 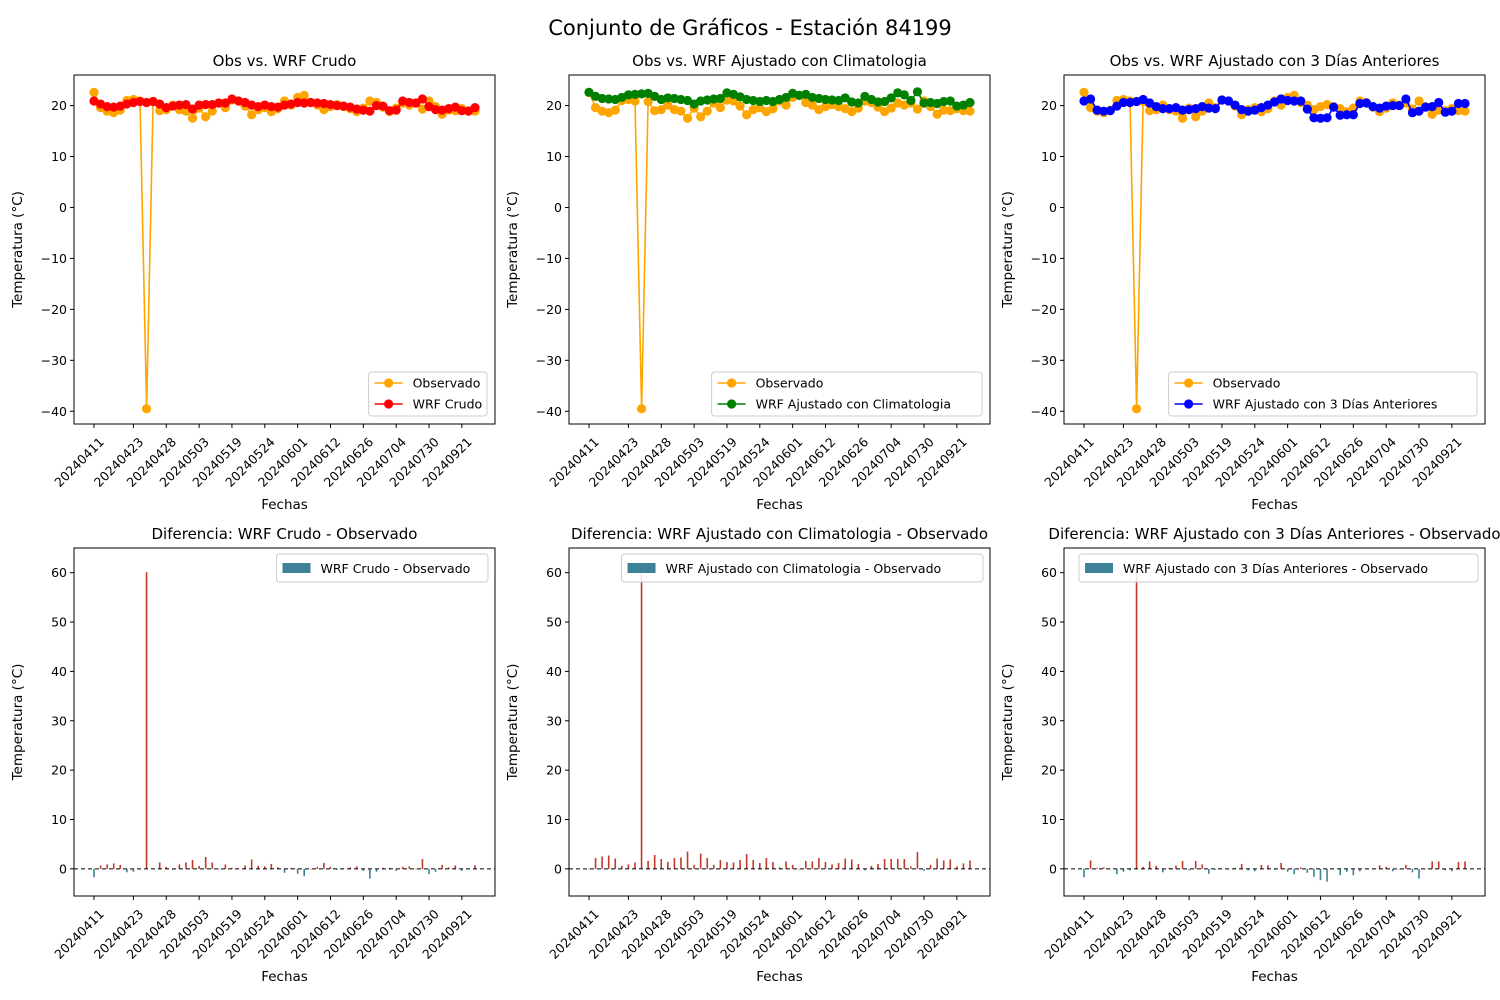 What do you see at coordinates (1049, 819) in the screenshot?
I see `y-tick-label: 10` at bounding box center [1049, 819].